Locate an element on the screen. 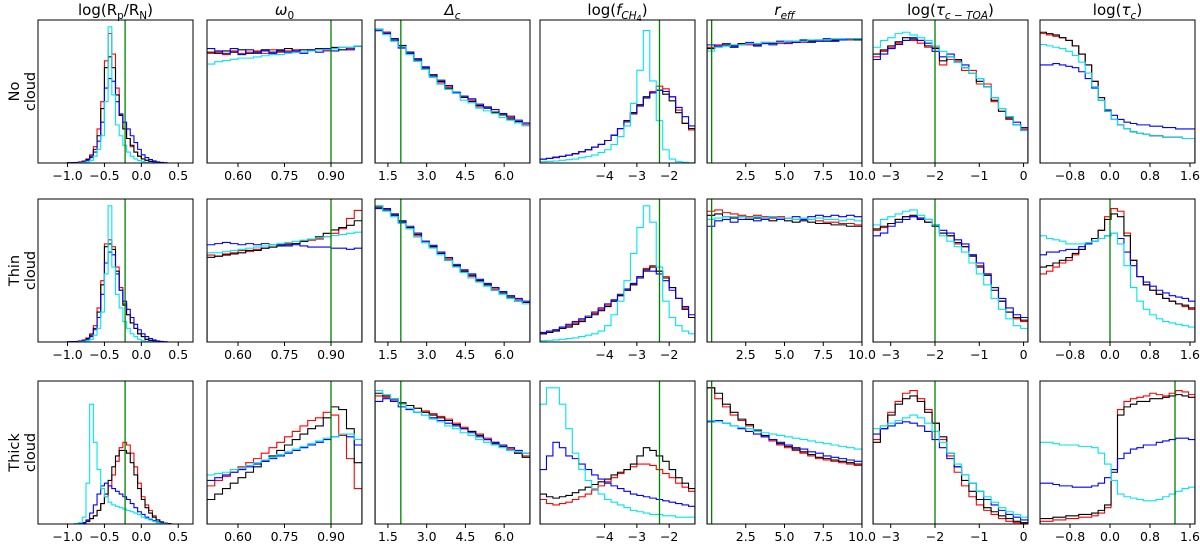 This screenshot has width=1200, height=550. panel-r1-c0: −1.0 −0.5 0.0 0.5 is located at coordinates (115, 280).